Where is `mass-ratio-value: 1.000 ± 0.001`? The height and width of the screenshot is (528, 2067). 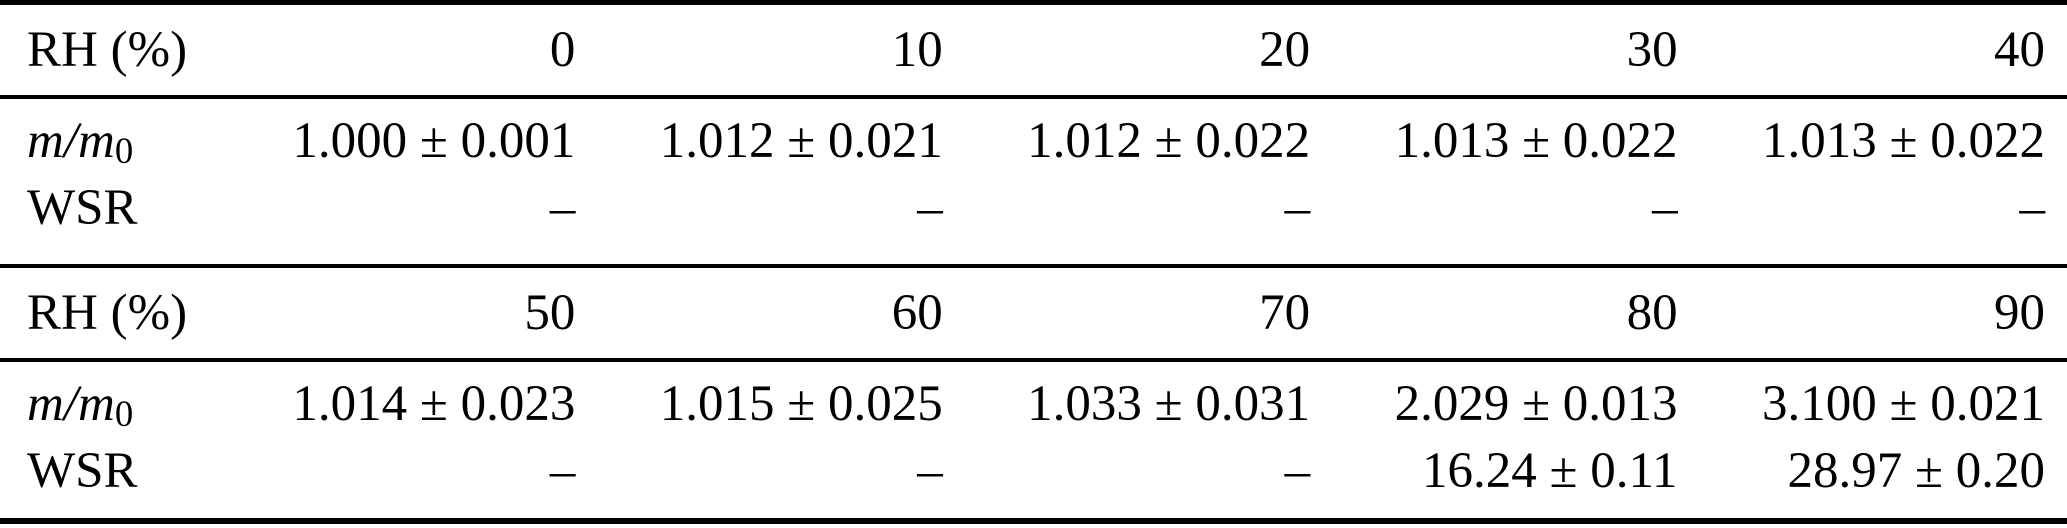 mass-ratio-value: 1.000 ± 0.001 is located at coordinates (434, 140).